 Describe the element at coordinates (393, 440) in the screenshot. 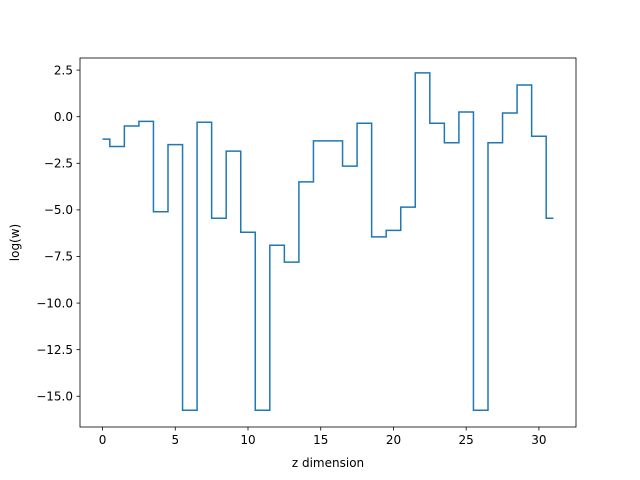

I see `x-tick-label: 20` at that location.